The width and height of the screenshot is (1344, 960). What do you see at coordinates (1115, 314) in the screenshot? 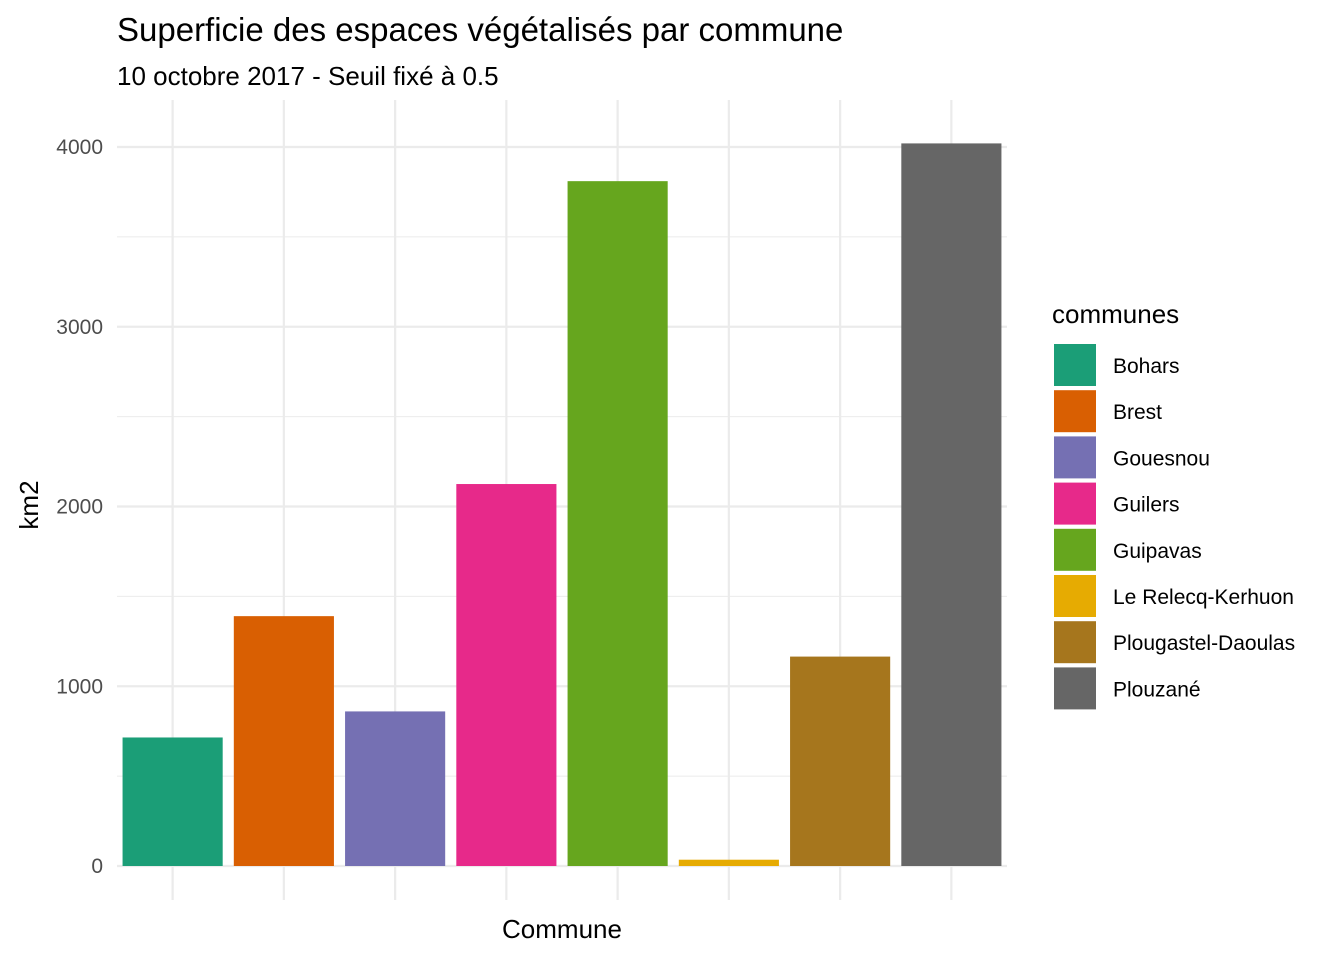
I see `legend-title: communes` at bounding box center [1115, 314].